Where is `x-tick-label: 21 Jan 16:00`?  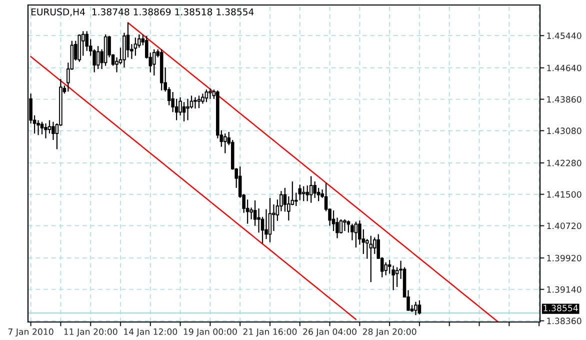
x-tick-label: 21 Jan 16:00 is located at coordinates (270, 332).